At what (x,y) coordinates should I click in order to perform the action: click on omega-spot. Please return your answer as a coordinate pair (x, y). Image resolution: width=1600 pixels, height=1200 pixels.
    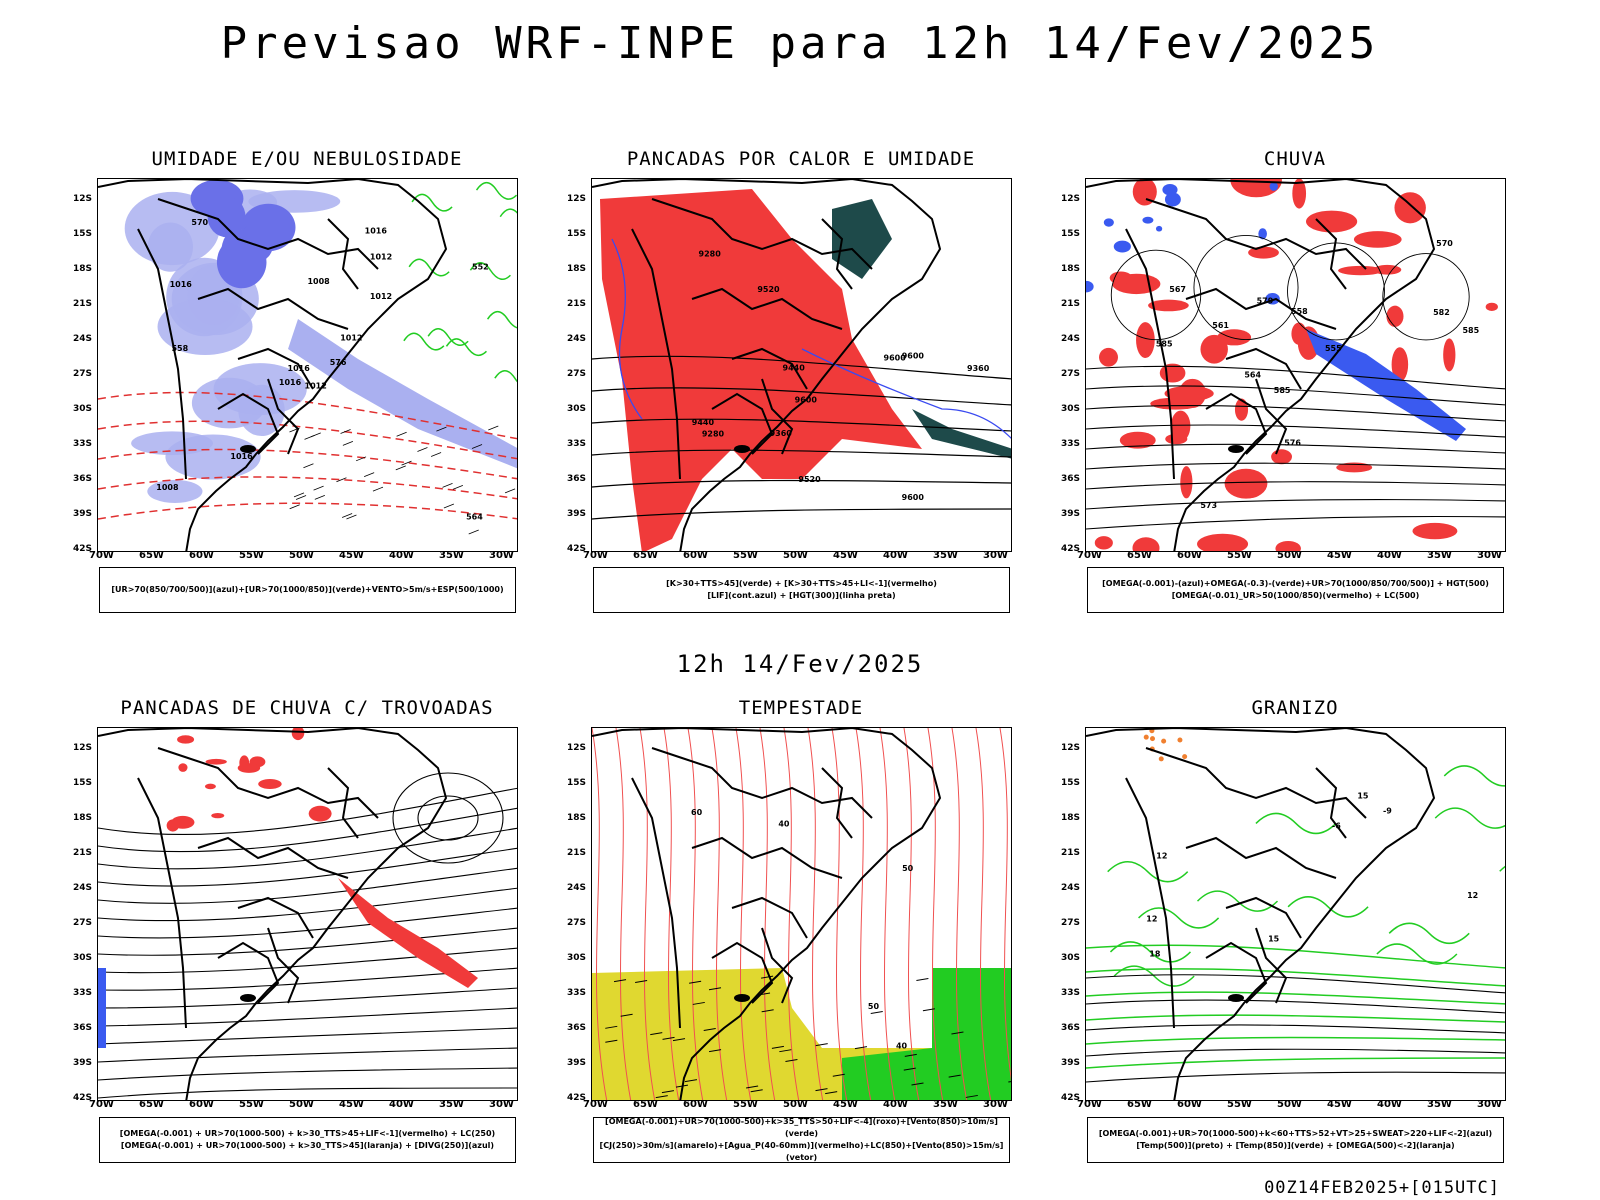
    Looking at the image, I should click on (1148, 220).